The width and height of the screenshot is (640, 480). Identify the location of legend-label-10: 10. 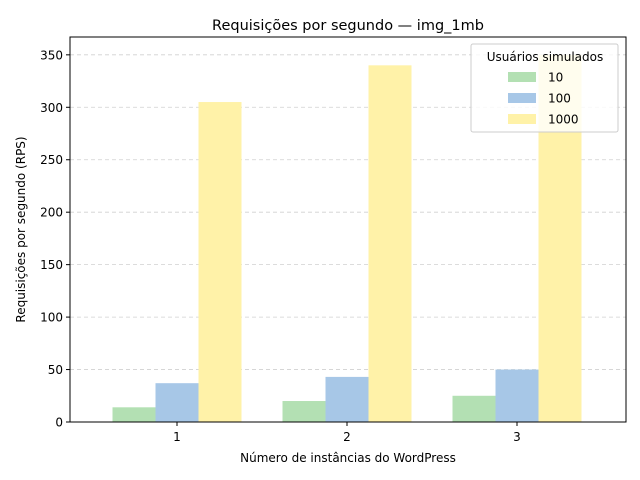
(555, 78).